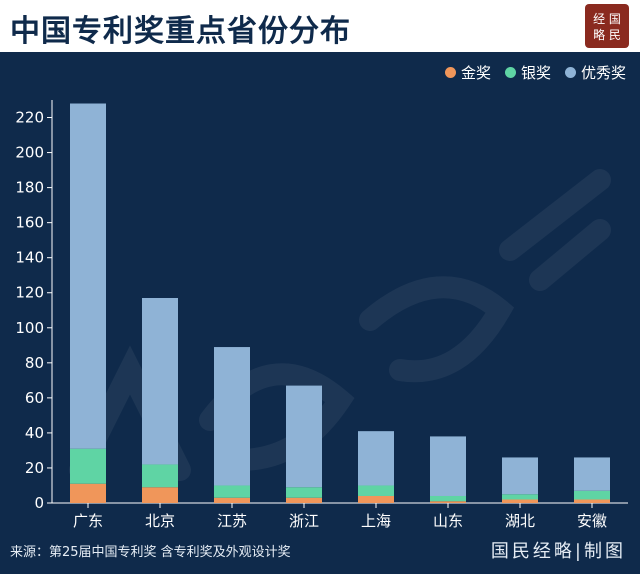 This screenshot has width=640, height=574. Describe the element at coordinates (304, 521) in the screenshot. I see `x-tick-label: 浙江` at that location.